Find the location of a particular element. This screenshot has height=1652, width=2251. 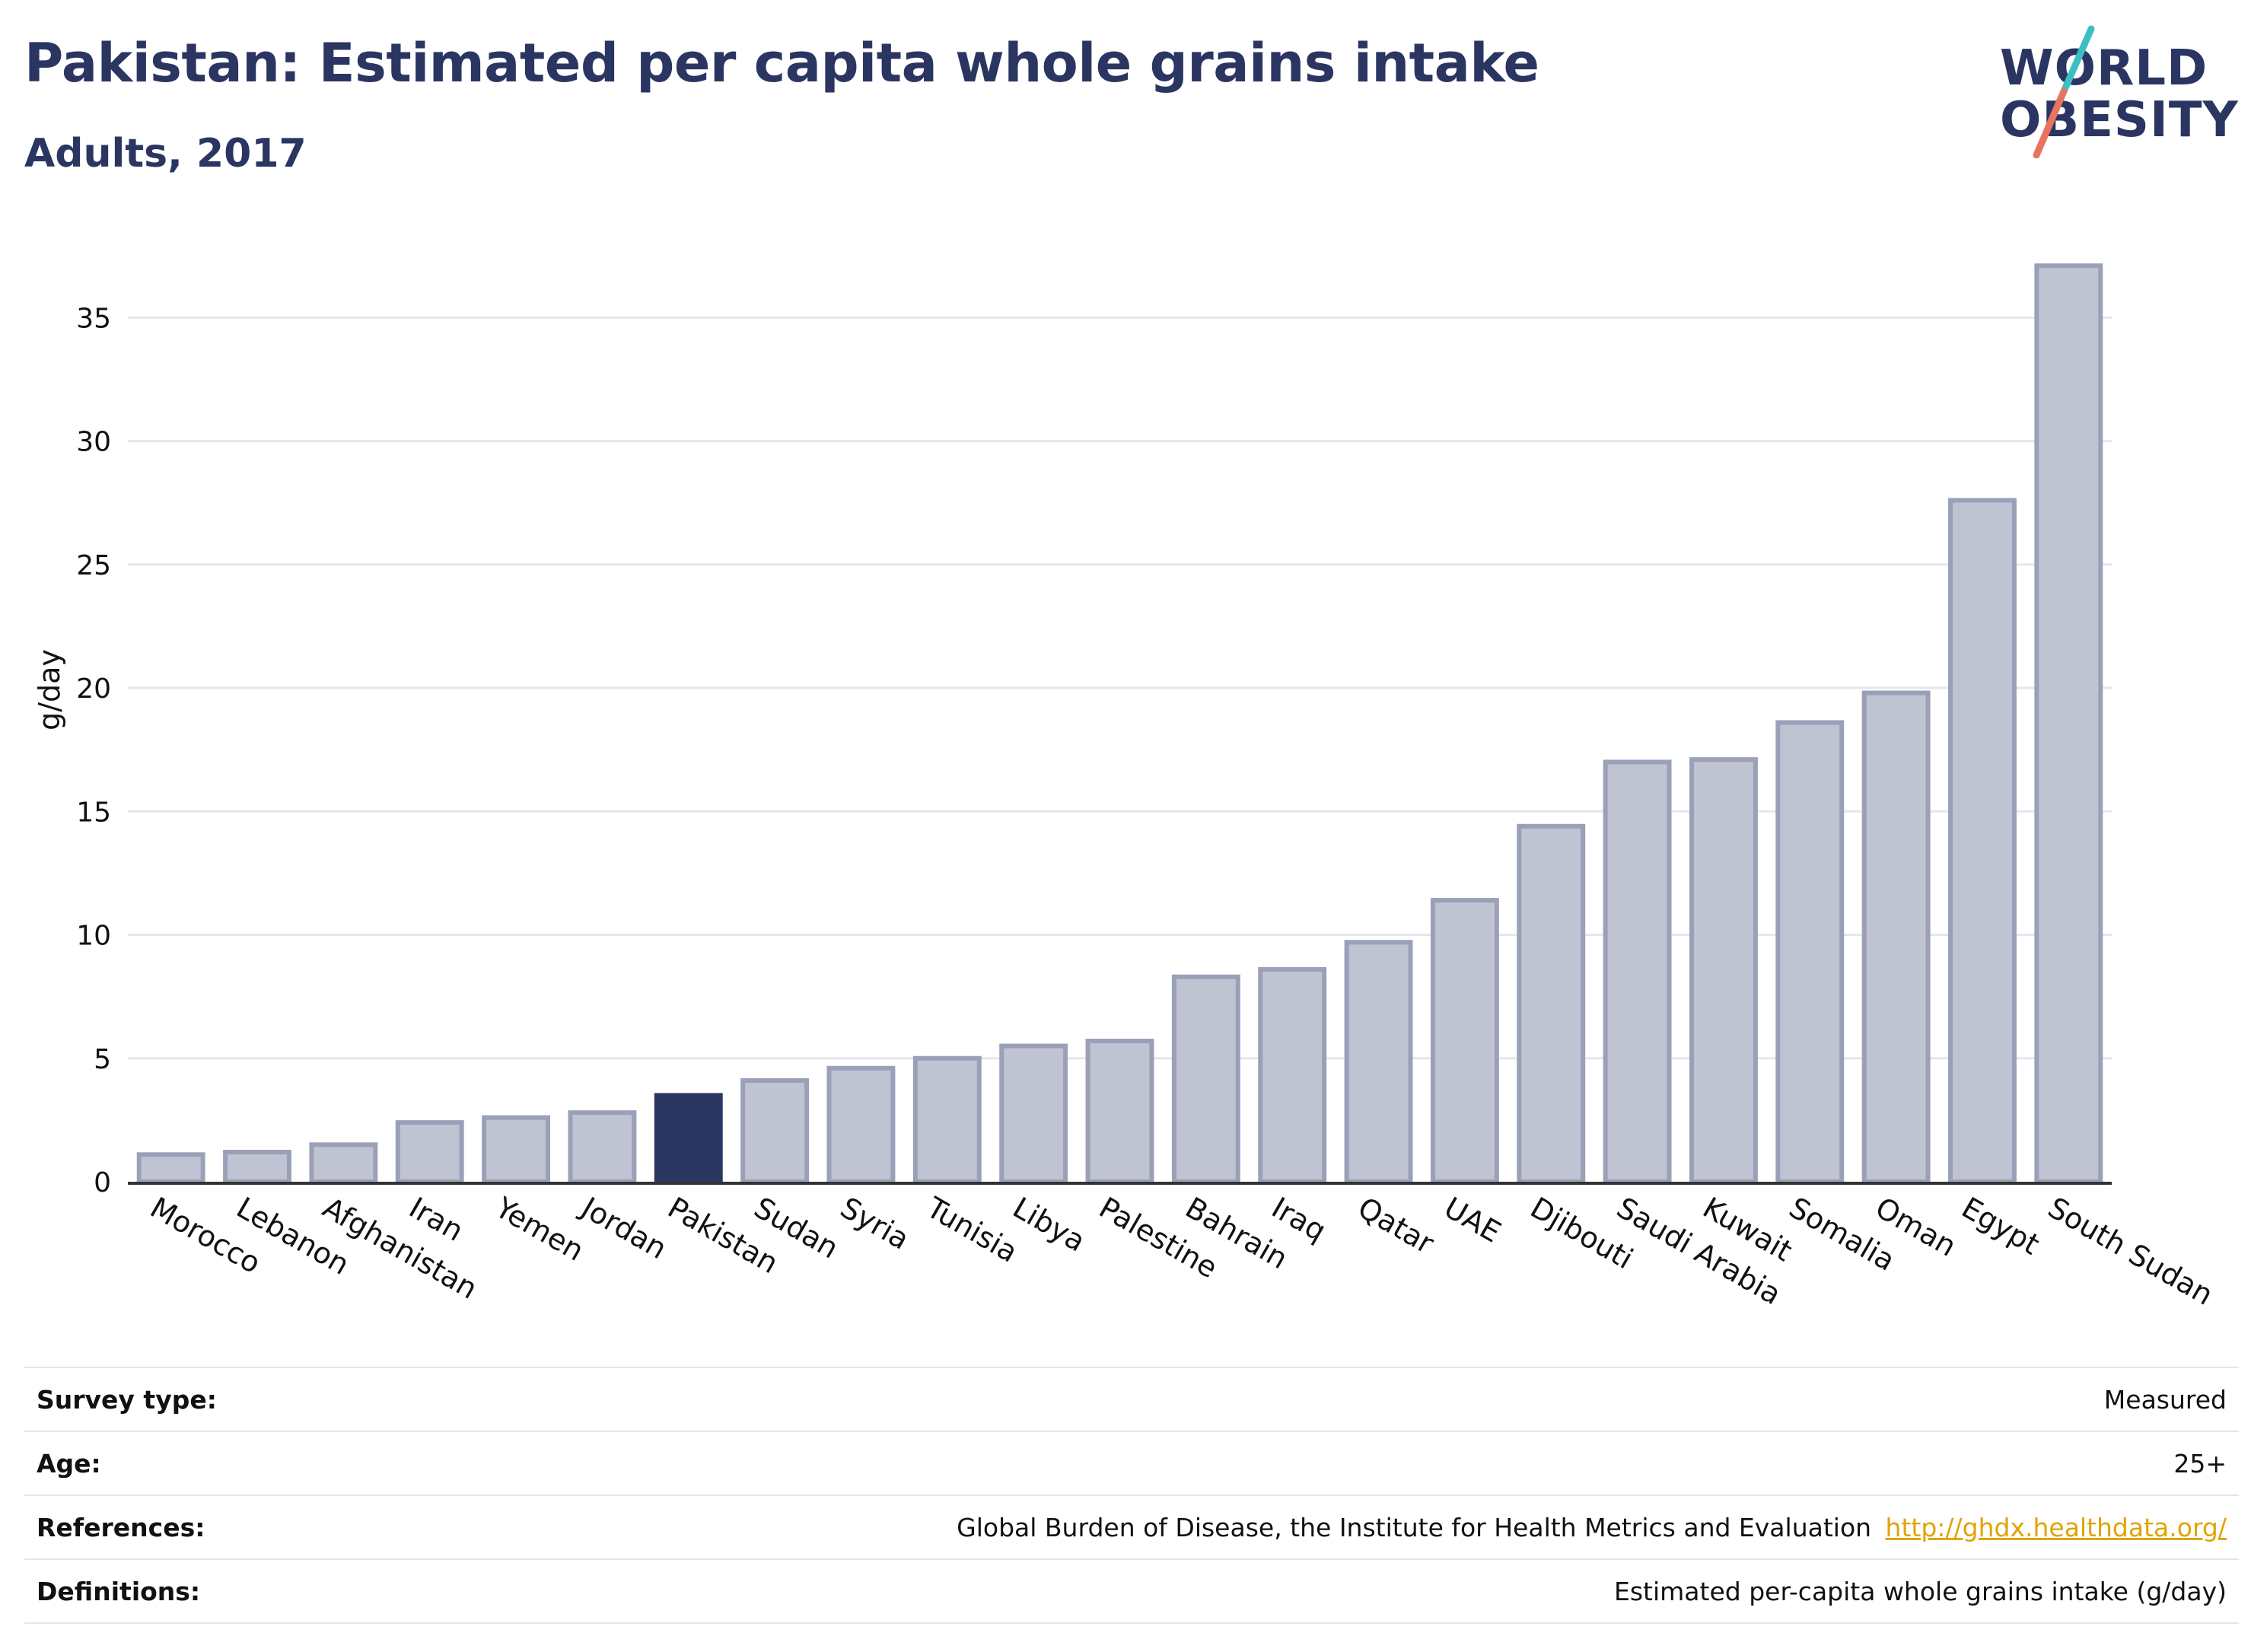

references-link: http://ghdx.healthdata.org/ is located at coordinates (2056, 1527).